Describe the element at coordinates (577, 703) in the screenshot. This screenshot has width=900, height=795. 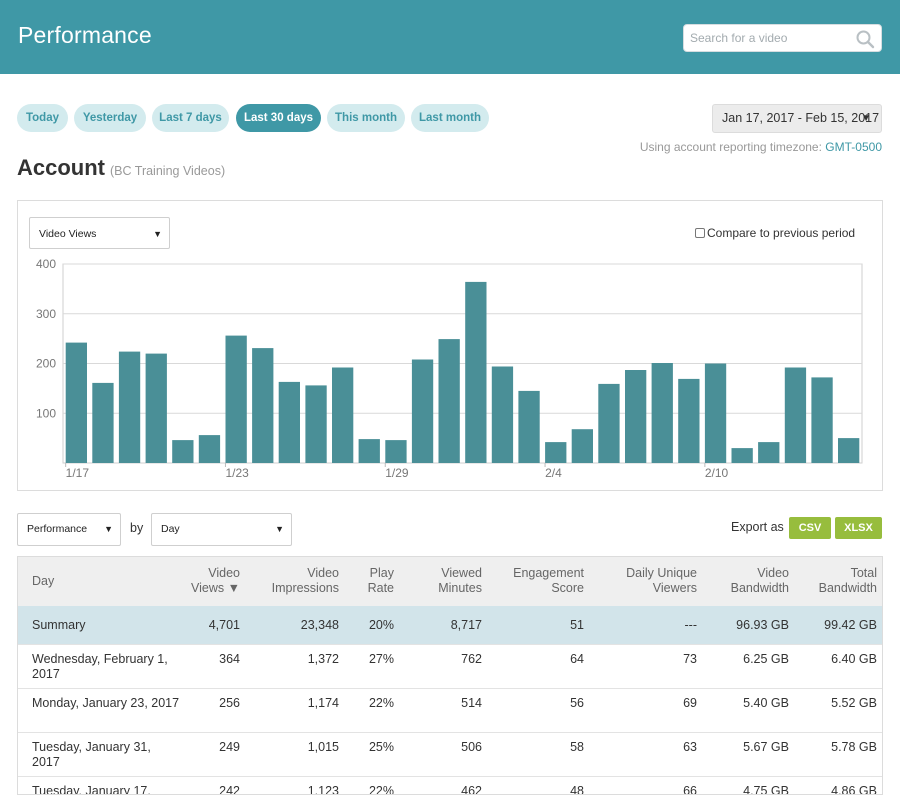
I see `cell-engagement-score: 56` at that location.